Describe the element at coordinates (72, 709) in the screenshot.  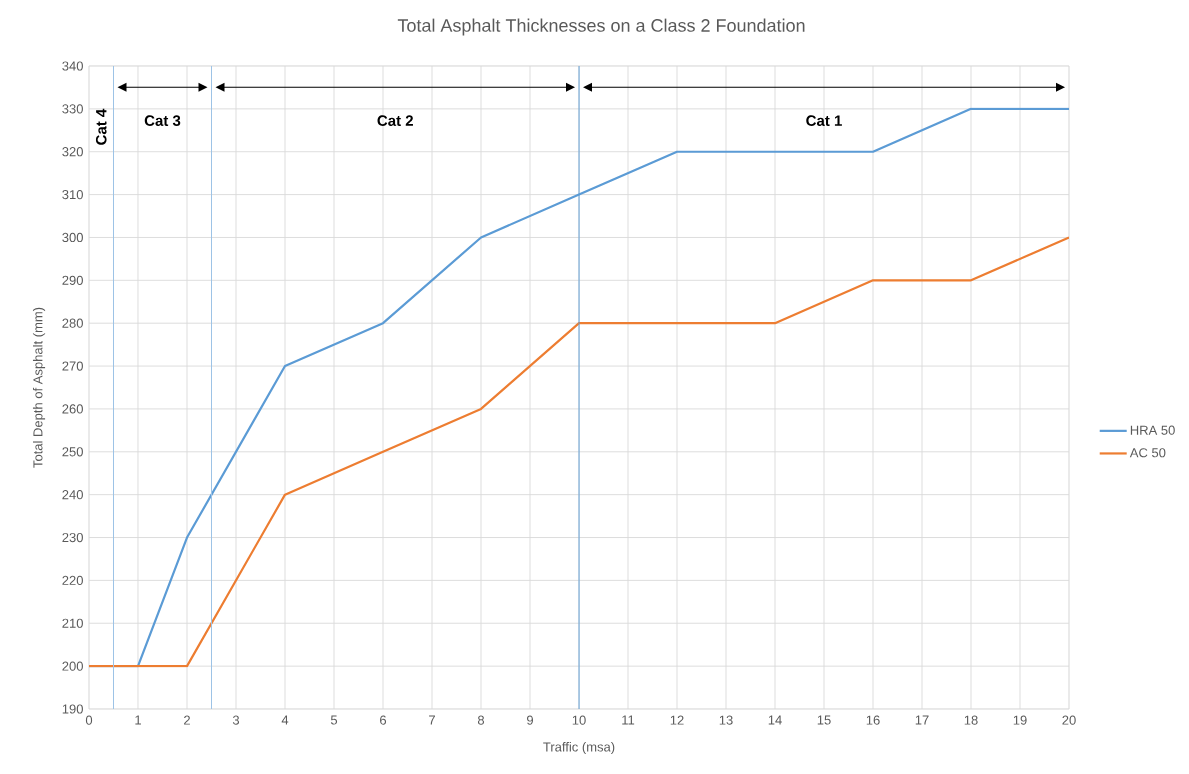
I see `y-tick-label: 190` at that location.